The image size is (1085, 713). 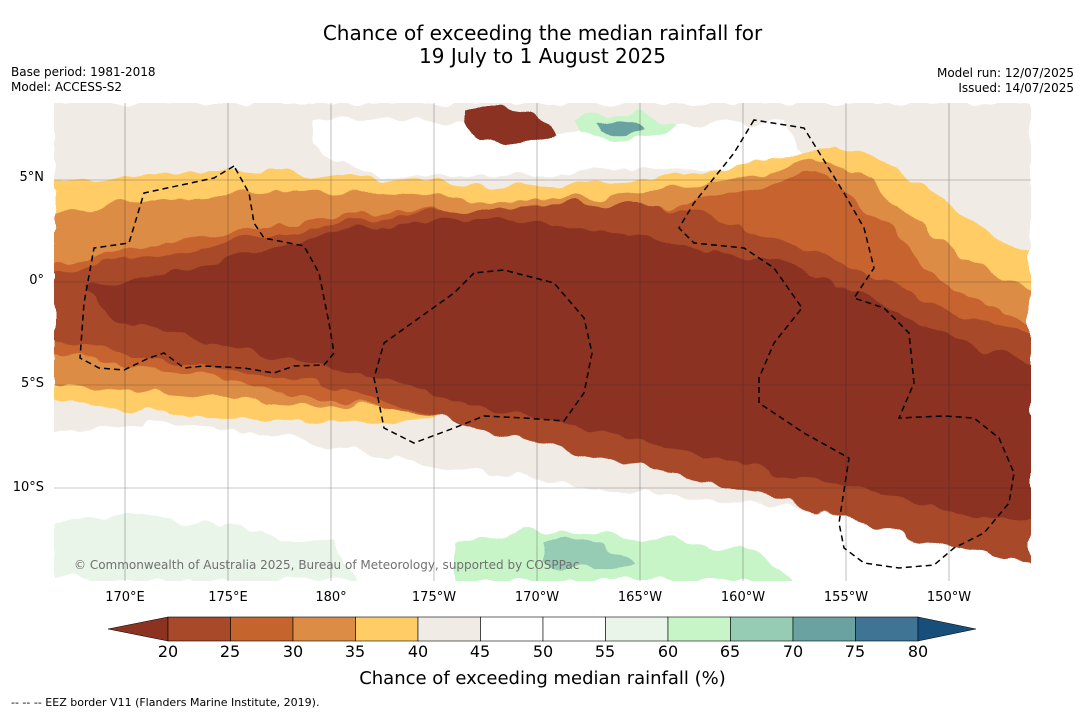 What do you see at coordinates (125, 597) in the screenshot?
I see `lon-label-170e: 170°E` at bounding box center [125, 597].